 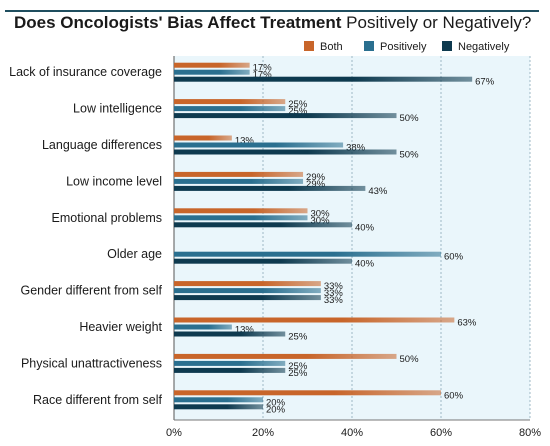 I want to click on x-tick-label: 80%, so click(x=530, y=433).